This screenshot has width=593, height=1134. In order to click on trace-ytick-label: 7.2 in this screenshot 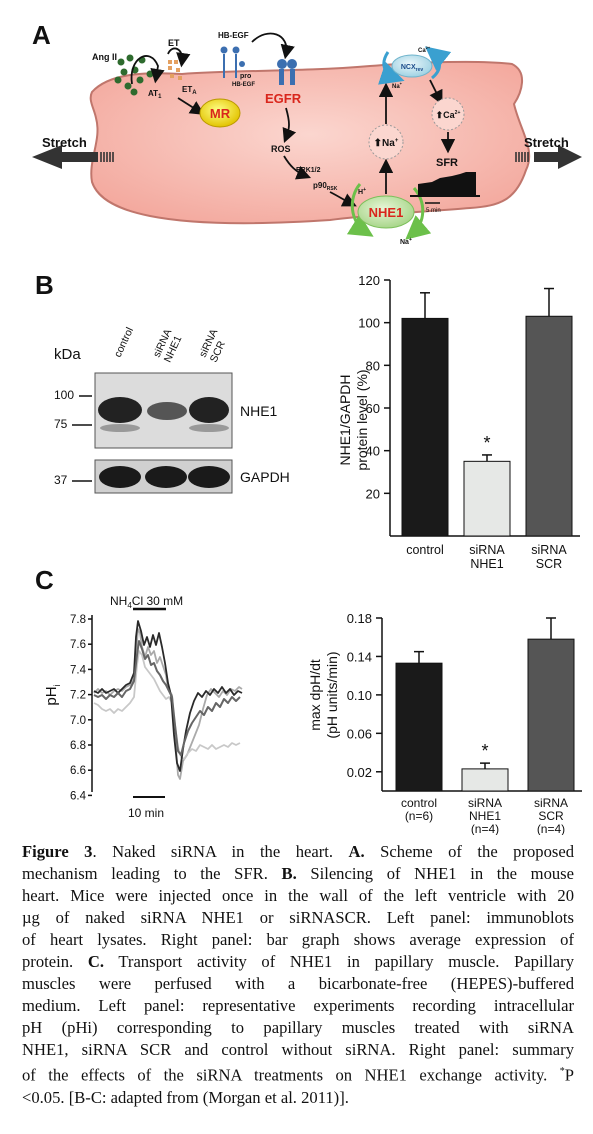, I will do `click(78, 696)`.